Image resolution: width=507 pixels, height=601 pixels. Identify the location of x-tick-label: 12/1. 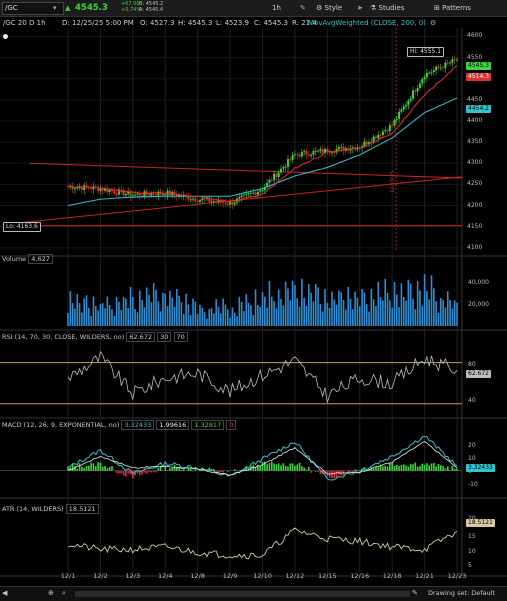
(68, 576).